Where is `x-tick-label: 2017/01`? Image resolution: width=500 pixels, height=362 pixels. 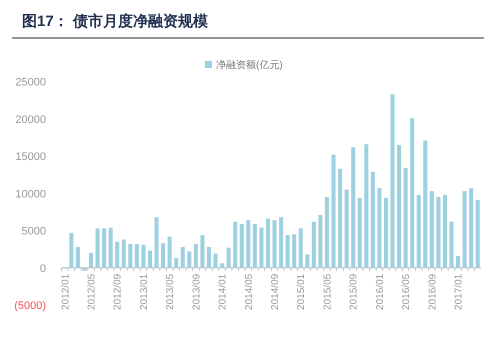 x-tick-label: 2017/01 is located at coordinates (459, 291).